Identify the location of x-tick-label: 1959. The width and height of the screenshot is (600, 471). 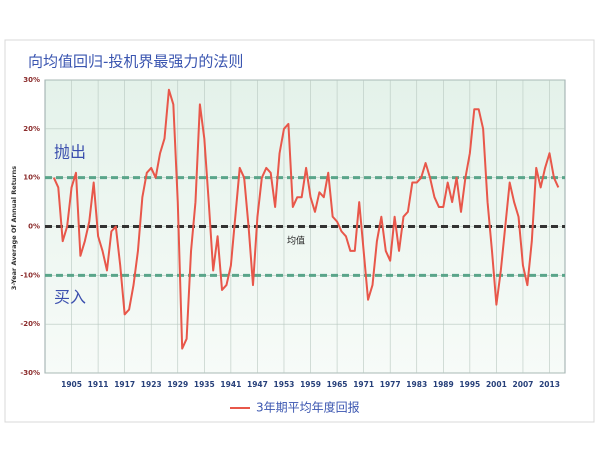
(310, 384).